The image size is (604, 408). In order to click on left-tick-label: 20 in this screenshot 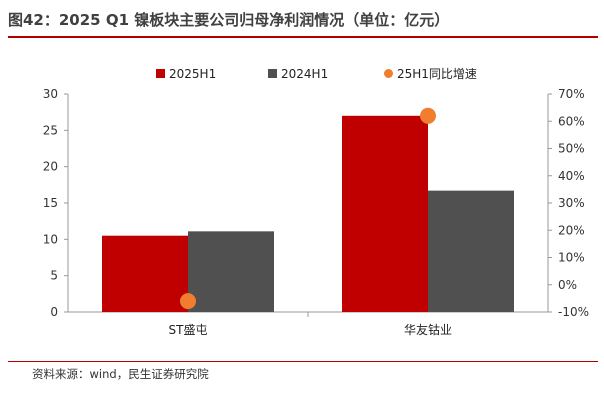, I will do `click(50, 167)`.